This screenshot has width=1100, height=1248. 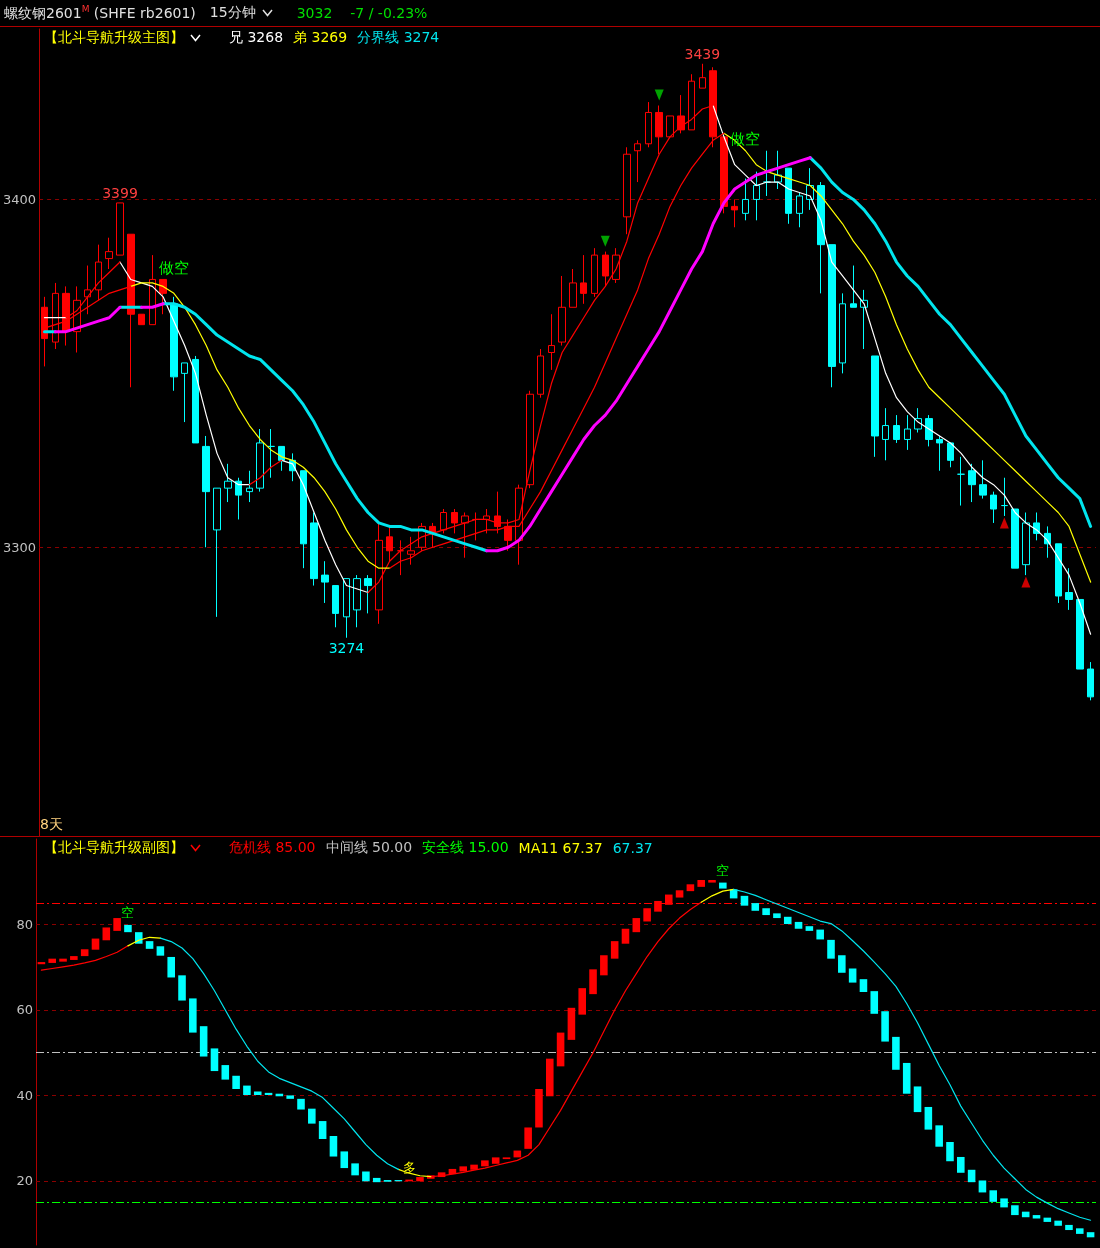 What do you see at coordinates (369, 848) in the screenshot?
I see `ref-line-label: 中间线 50.00` at bounding box center [369, 848].